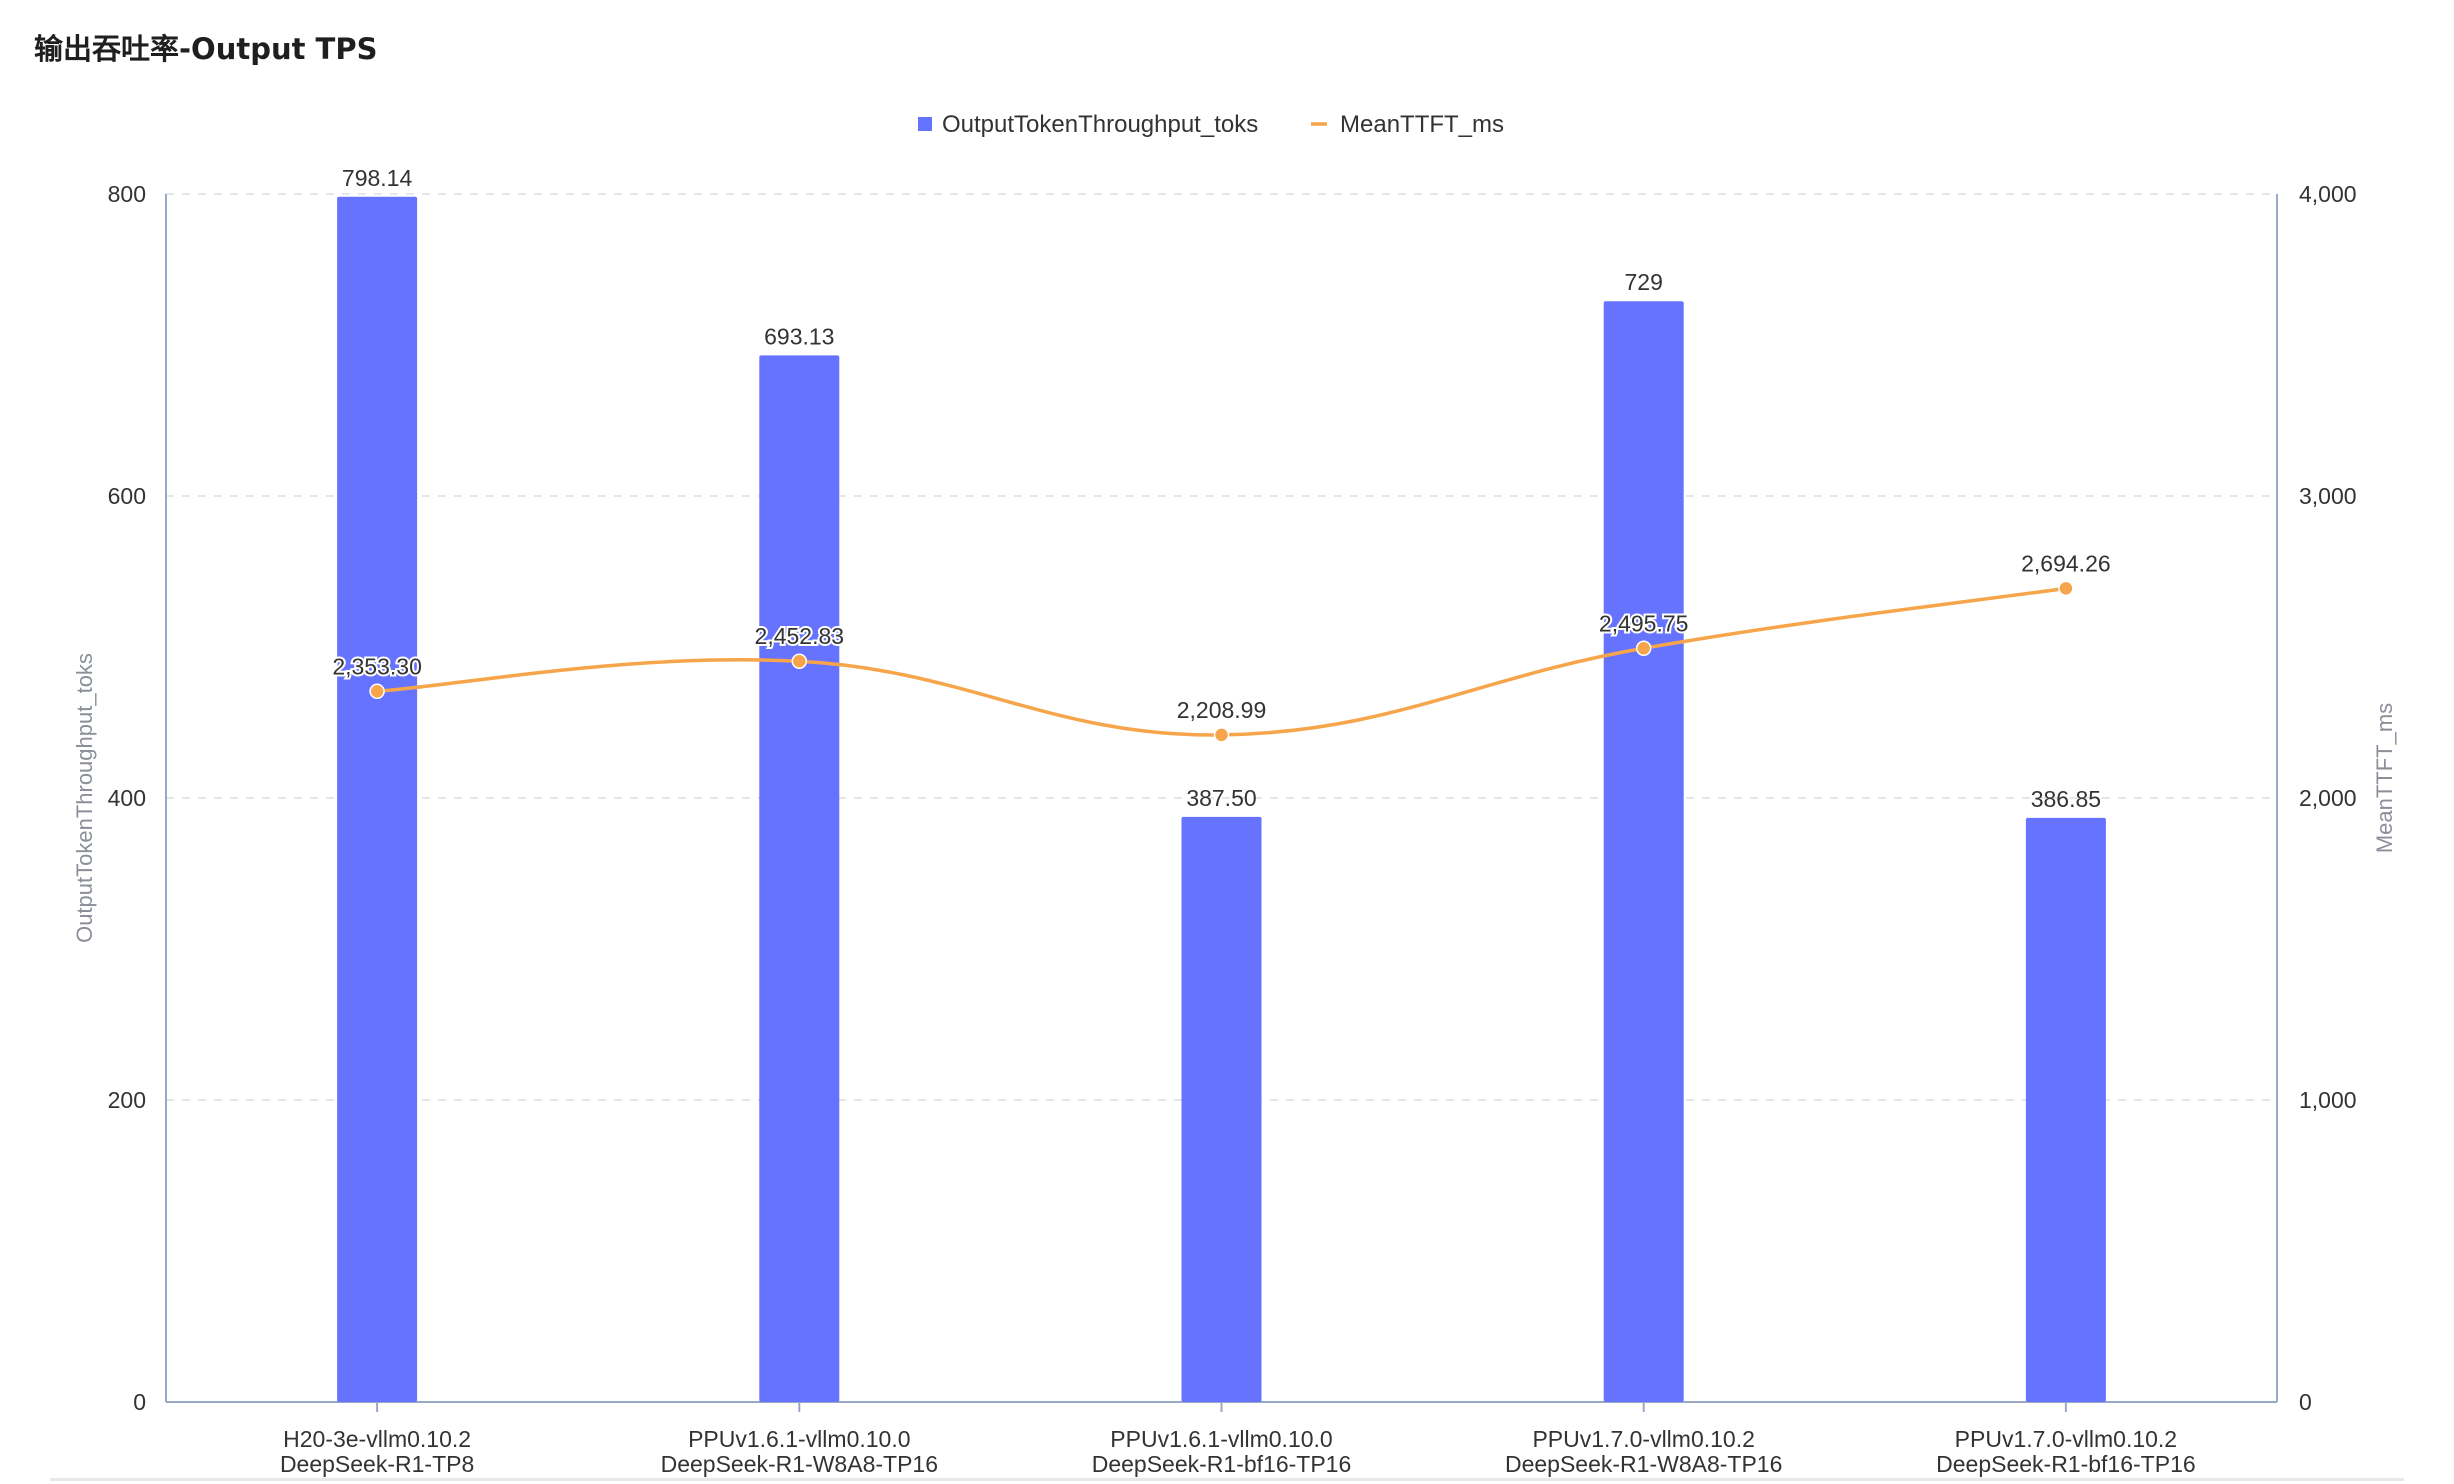 Image resolution: width=2454 pixels, height=1484 pixels. Describe the element at coordinates (2328, 1100) in the screenshot. I see `y2-tick-label: 1,000` at that location.